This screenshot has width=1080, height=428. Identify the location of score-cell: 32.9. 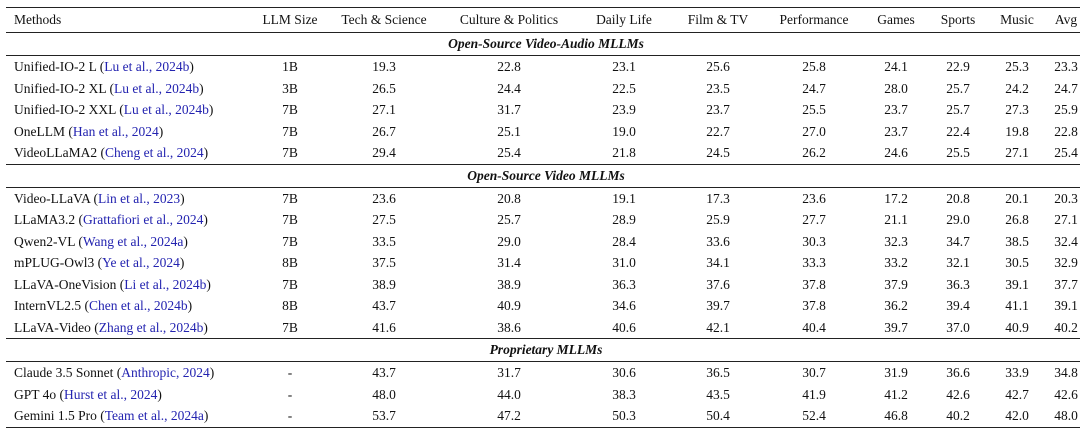
(1066, 262).